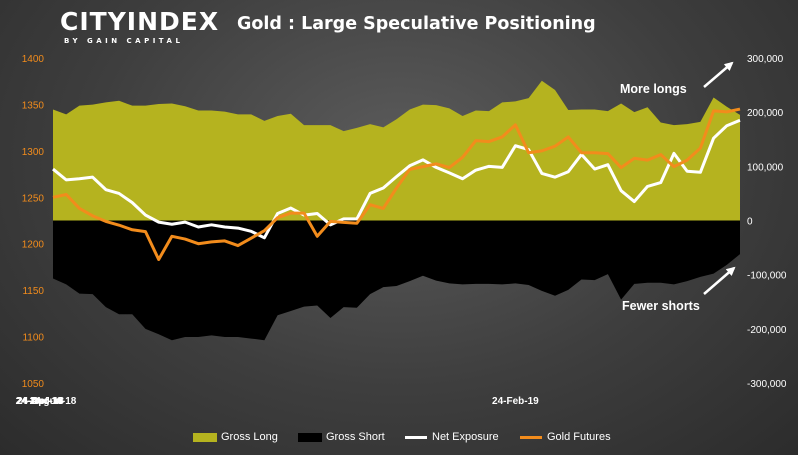  I want to click on legend-swatch-gross-long, so click(205, 437).